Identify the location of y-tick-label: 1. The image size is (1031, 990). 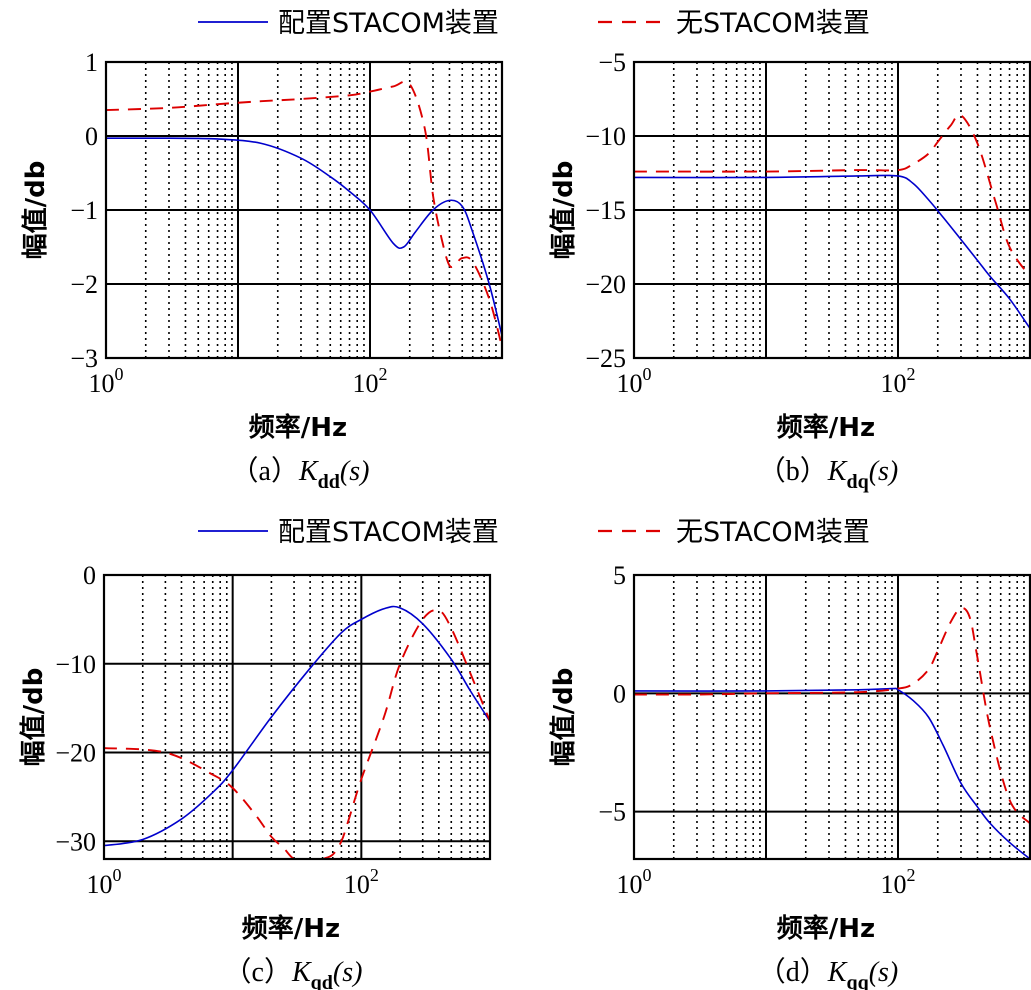
(91, 62).